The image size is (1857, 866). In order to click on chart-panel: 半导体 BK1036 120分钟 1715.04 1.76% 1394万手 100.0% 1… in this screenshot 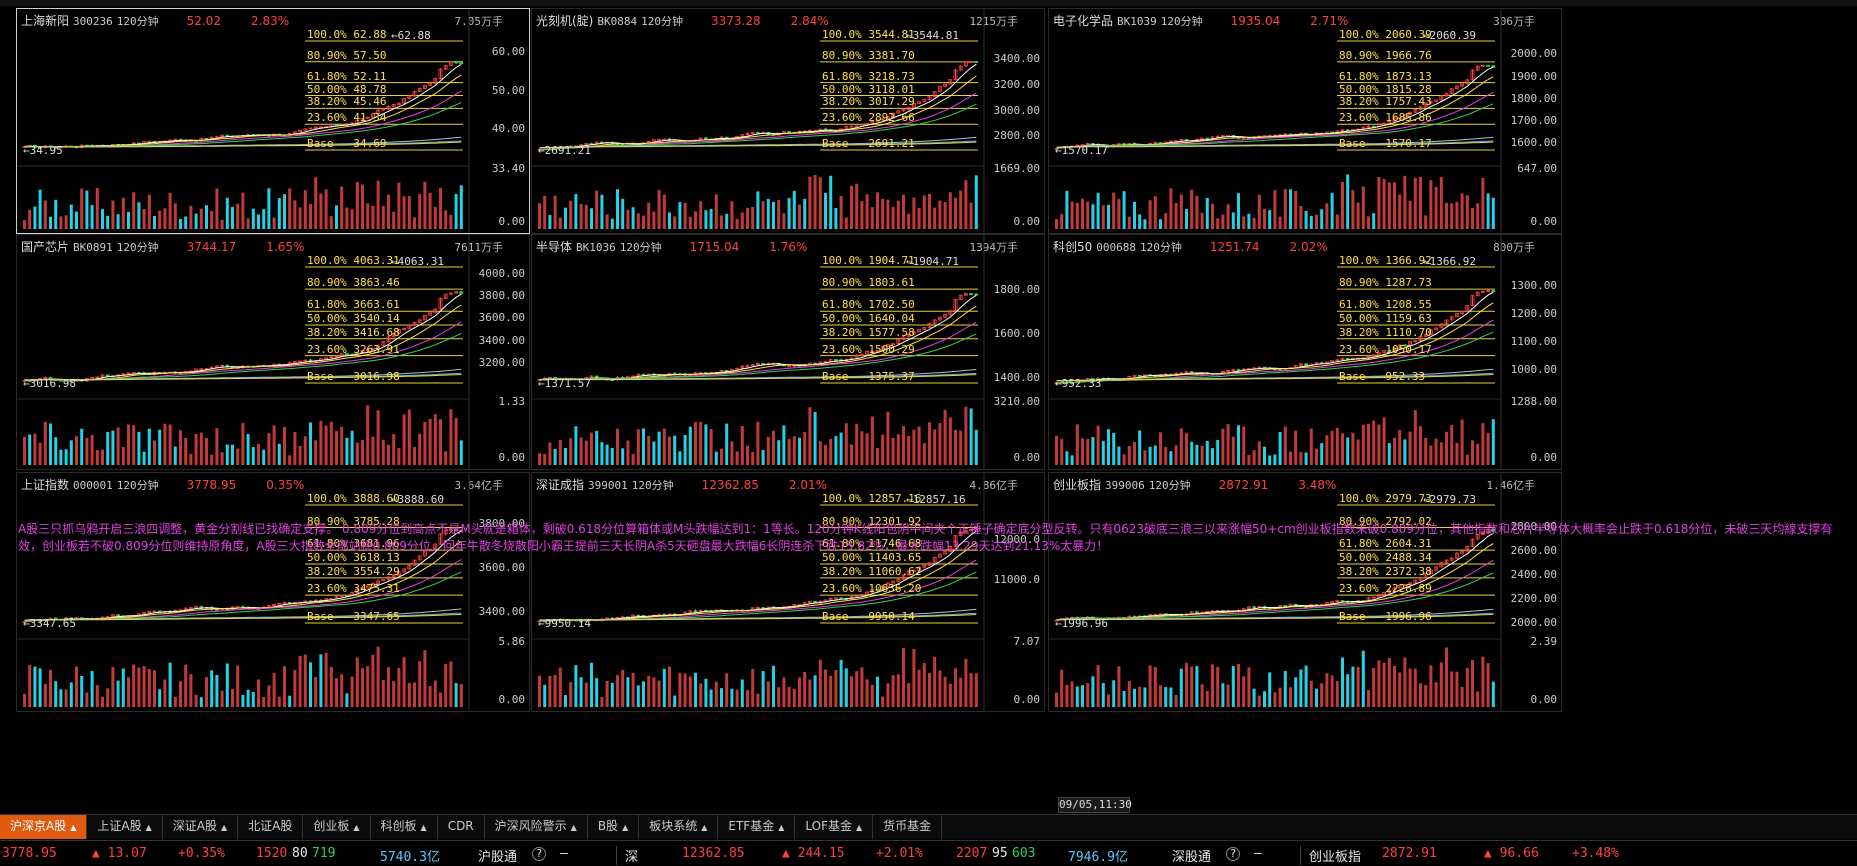, I will do `click(788, 352)`.